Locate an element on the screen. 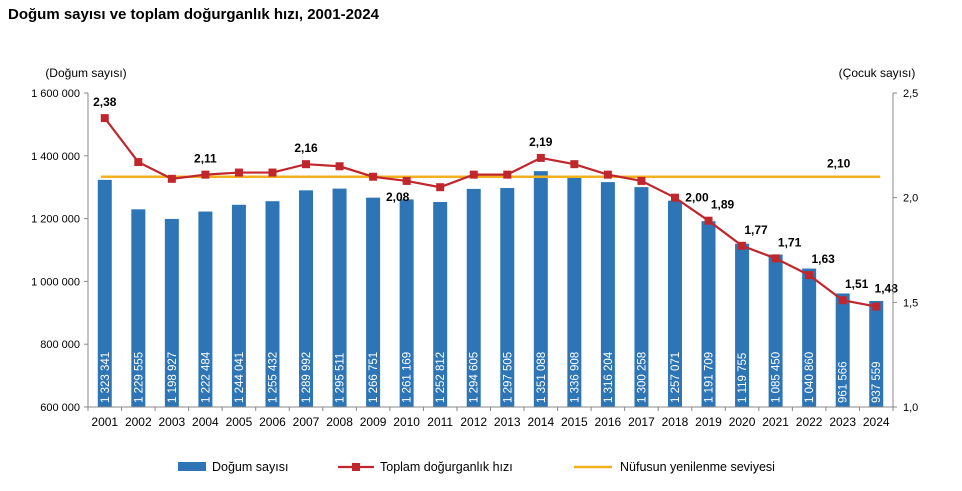 The width and height of the screenshot is (962, 491). birth-count-label: 1 222 484 is located at coordinates (206, 377).